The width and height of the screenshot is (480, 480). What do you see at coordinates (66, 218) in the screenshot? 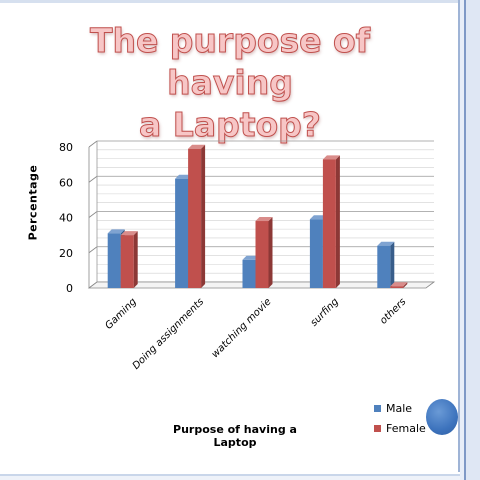
I see `y-tick-label: 40` at bounding box center [66, 218].